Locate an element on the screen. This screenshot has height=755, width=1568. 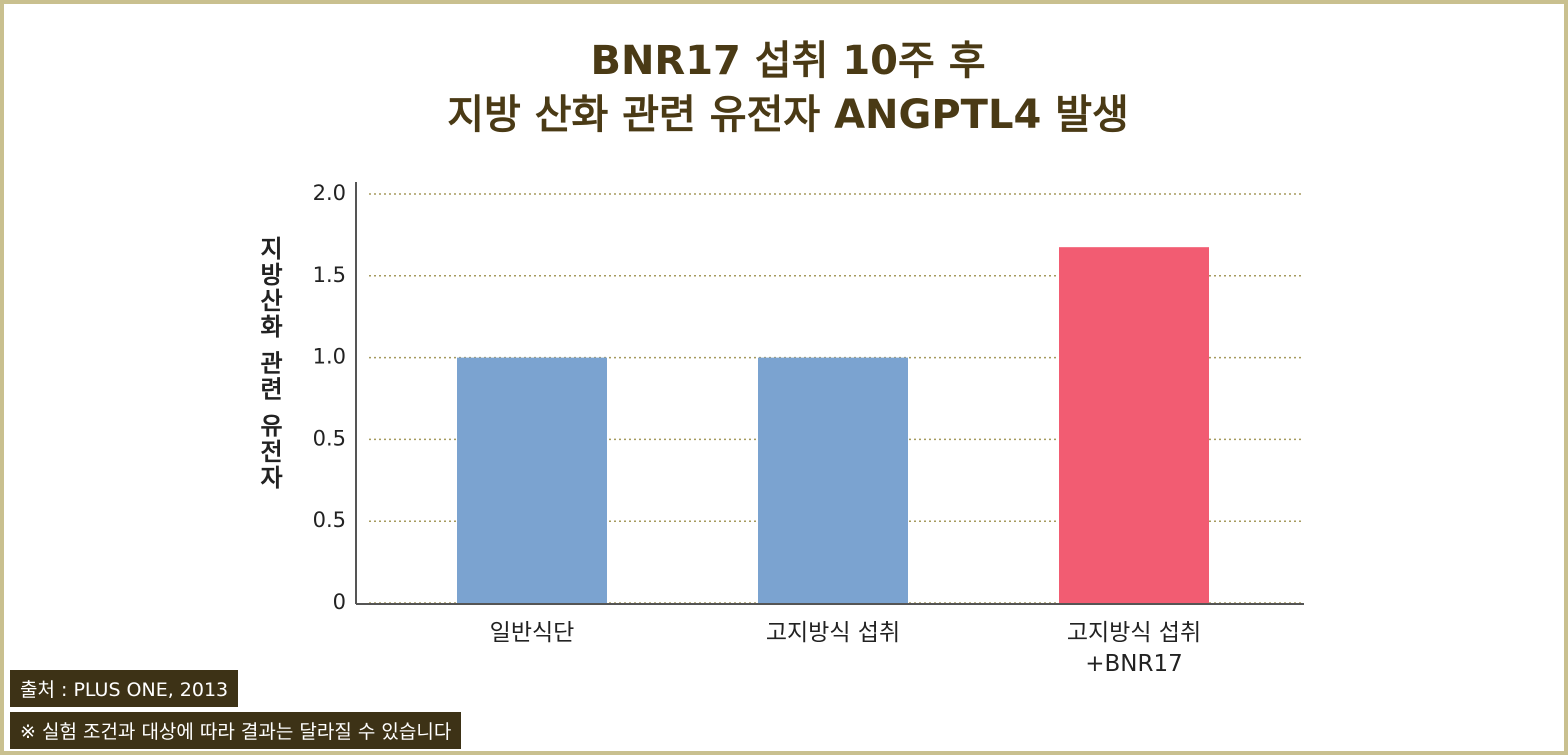
x-tick-label: 일반식단 is located at coordinates (532, 633).